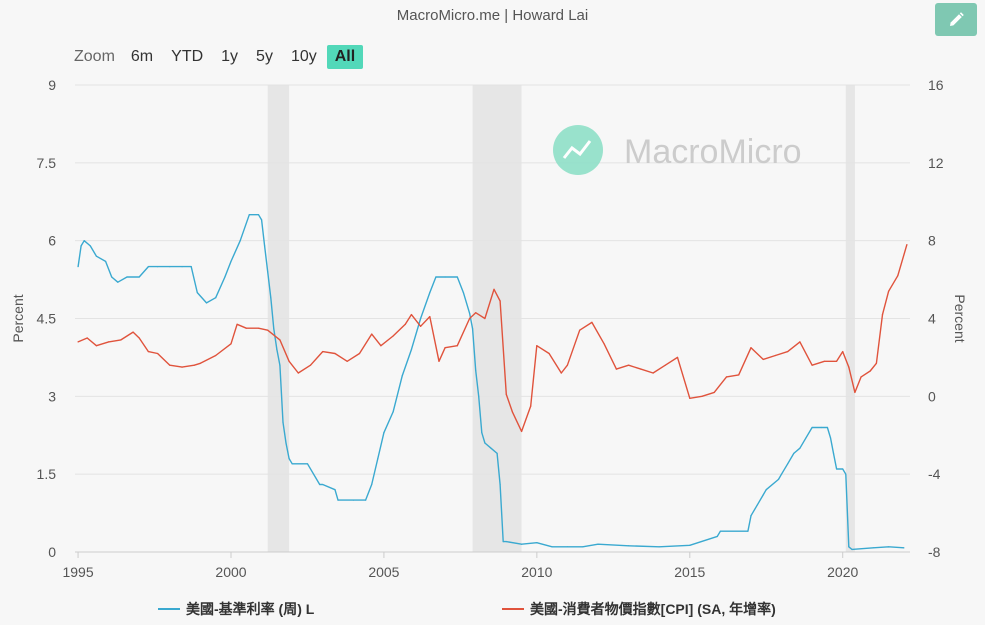 This screenshot has height=625, width=985. What do you see at coordinates (956, 19) in the screenshot?
I see `edit-button` at bounding box center [956, 19].